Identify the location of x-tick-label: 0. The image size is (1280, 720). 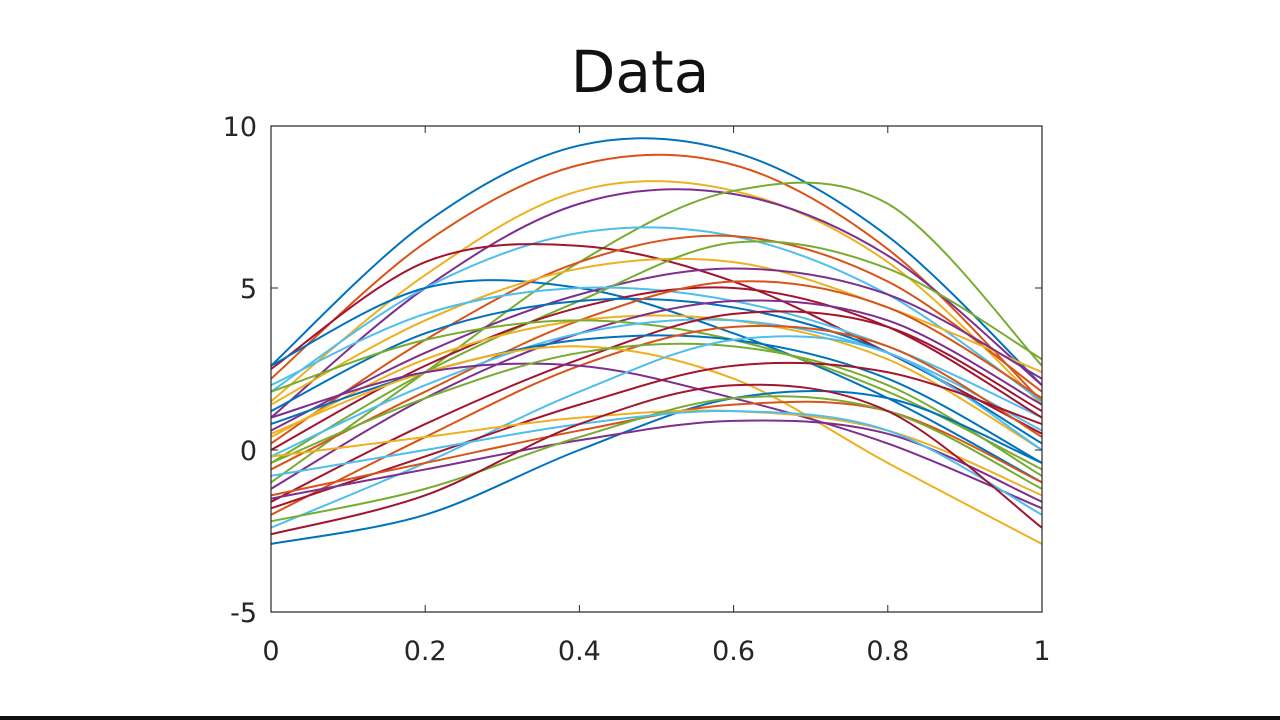
(270, 651).